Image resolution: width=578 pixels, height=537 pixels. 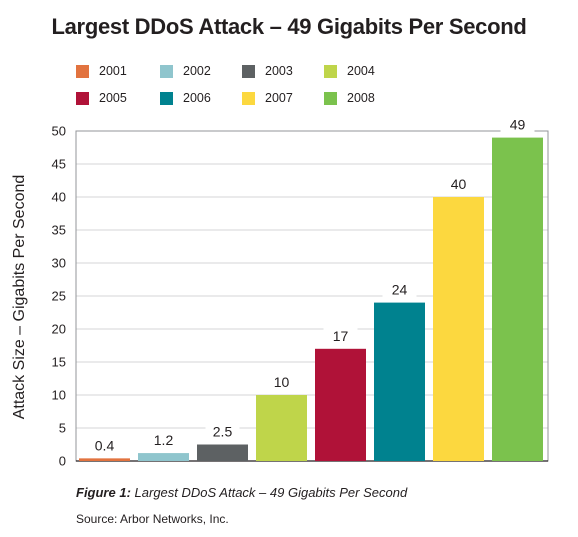 I want to click on bar-2001, so click(x=104, y=459).